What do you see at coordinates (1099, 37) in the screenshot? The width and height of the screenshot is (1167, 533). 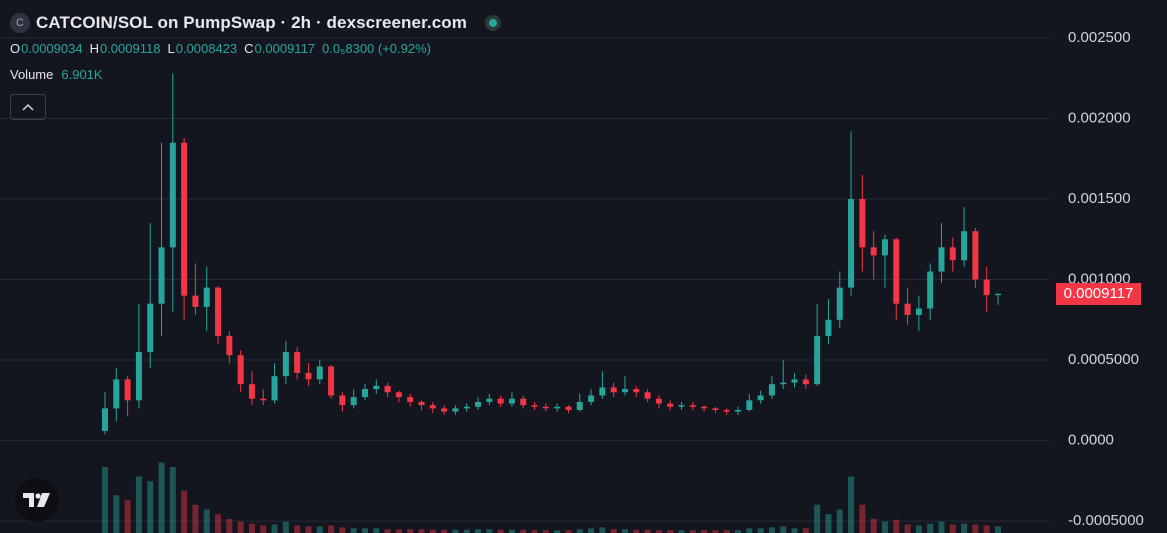 I see `y-tick-label: 0.002500` at bounding box center [1099, 37].